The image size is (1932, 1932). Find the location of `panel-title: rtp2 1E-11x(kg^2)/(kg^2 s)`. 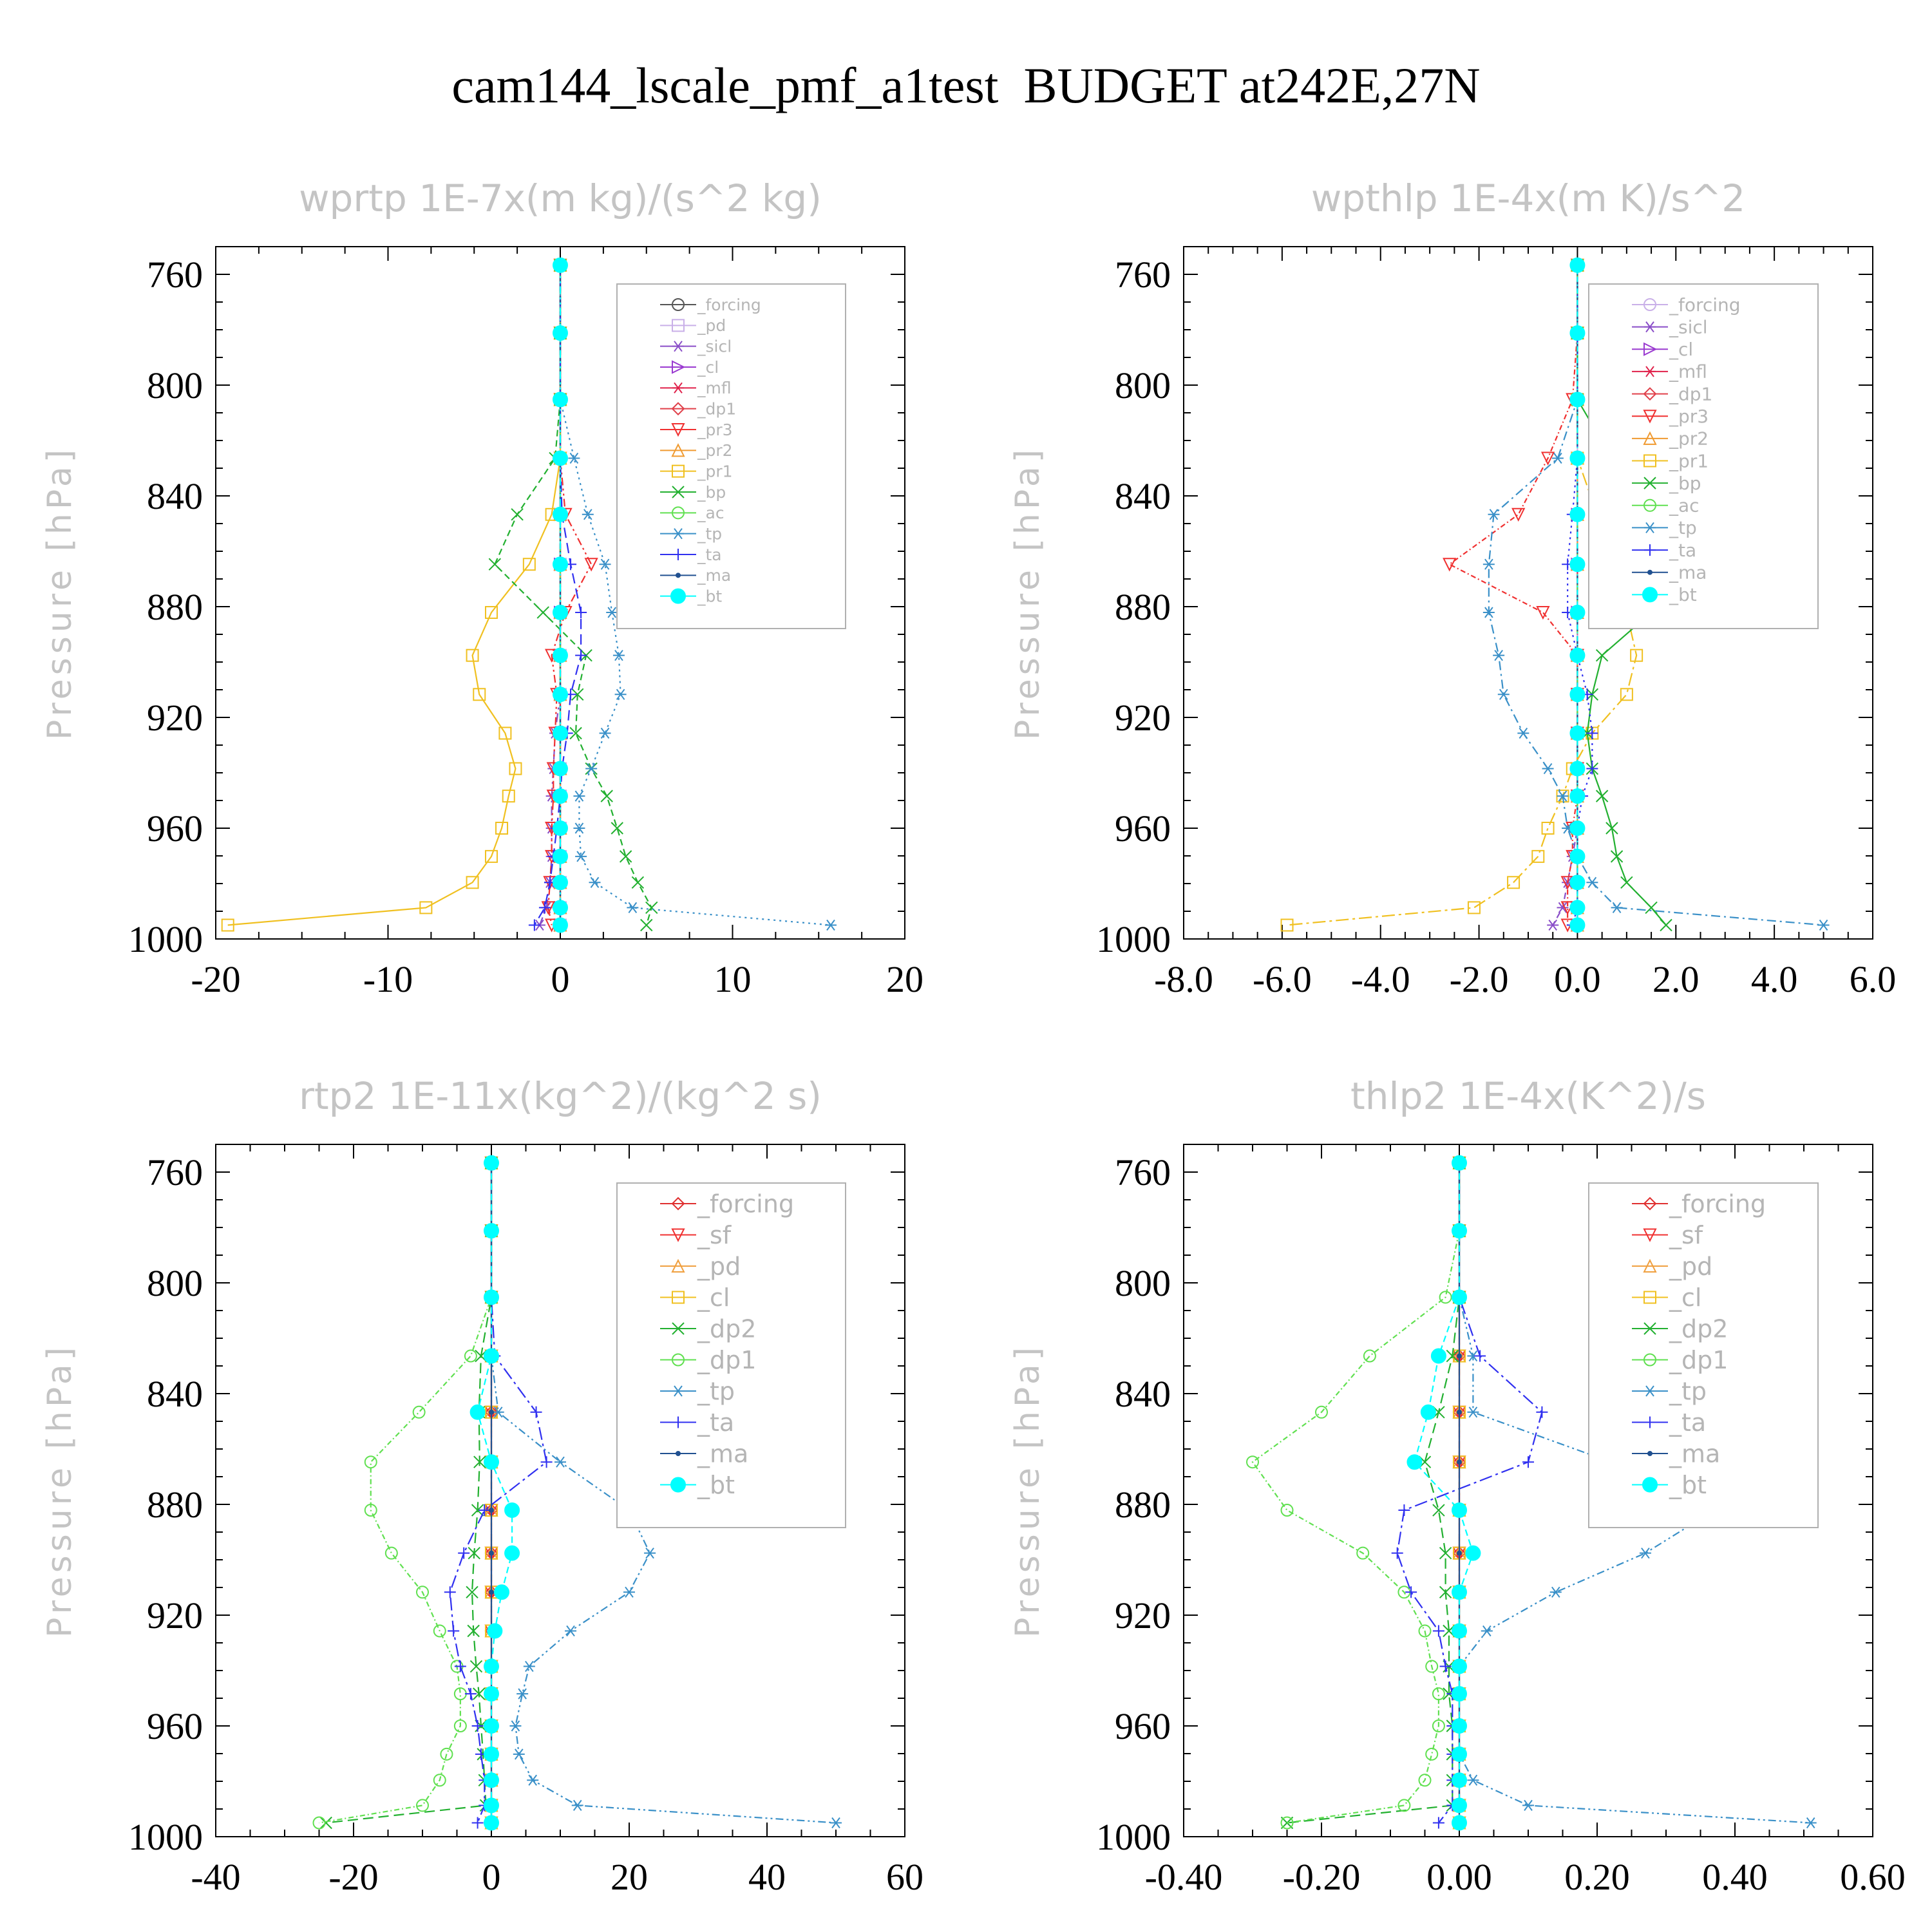

panel-title: rtp2 1E-11x(kg^2)/(kg^2 s) is located at coordinates (560, 1096).